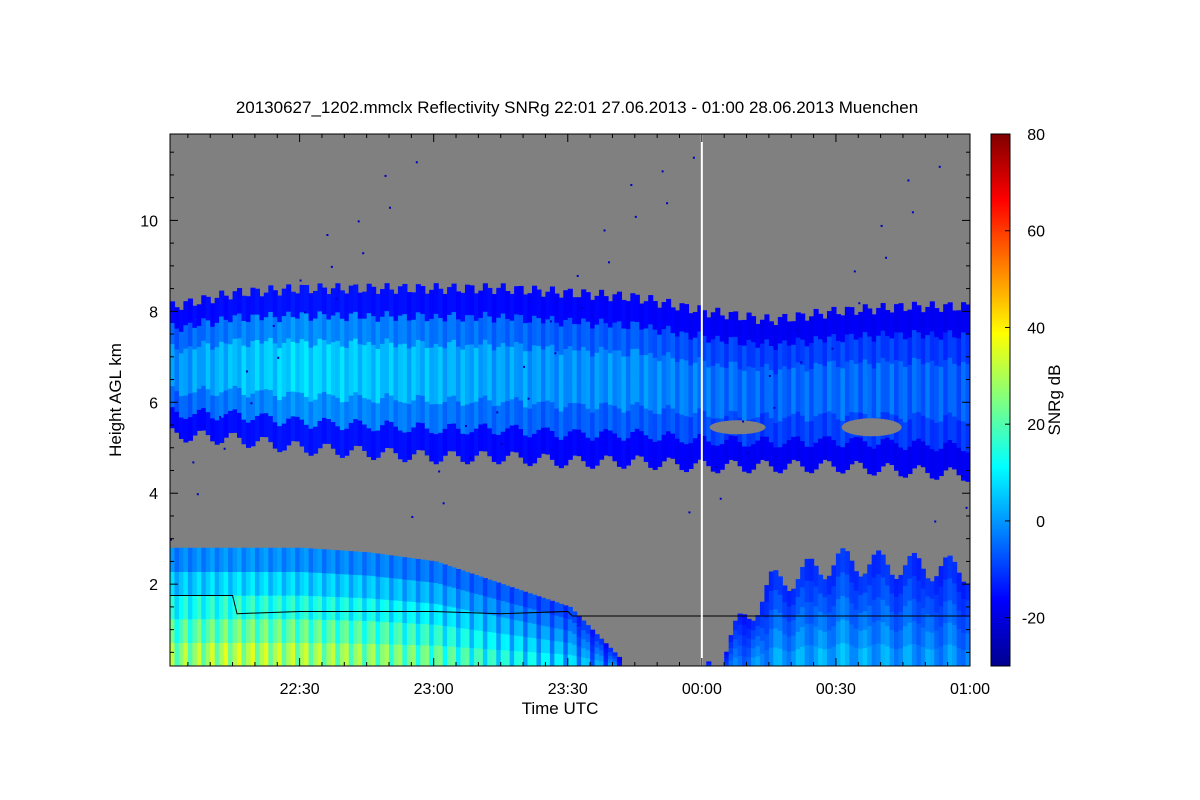 This screenshot has height=800, width=1200. Describe the element at coordinates (570, 606) in the screenshot. I see `lower-precipitation-layer` at that location.